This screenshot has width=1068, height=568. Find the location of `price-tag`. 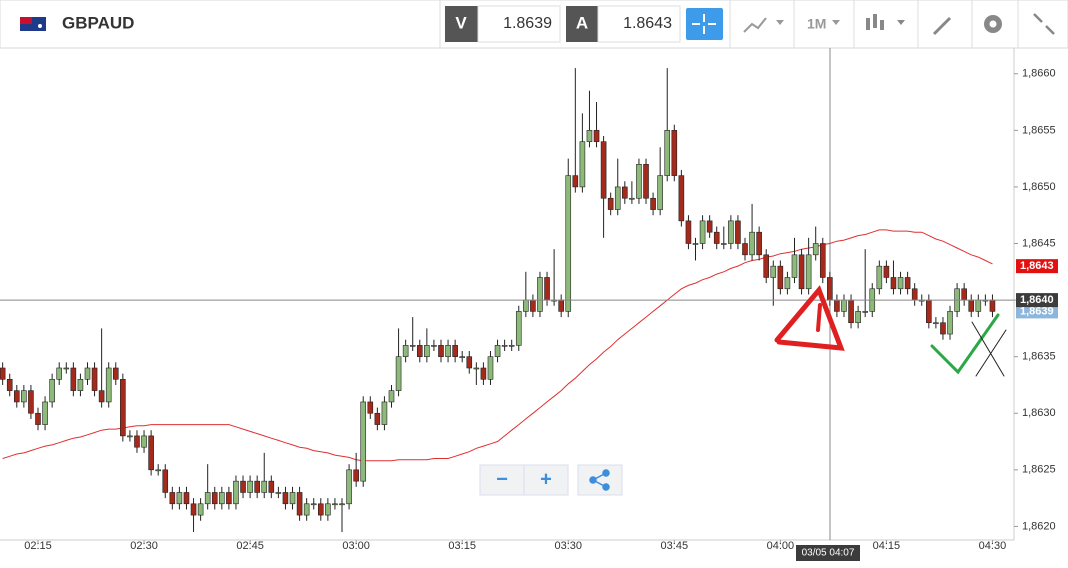

price-tag is located at coordinates (1037, 311).